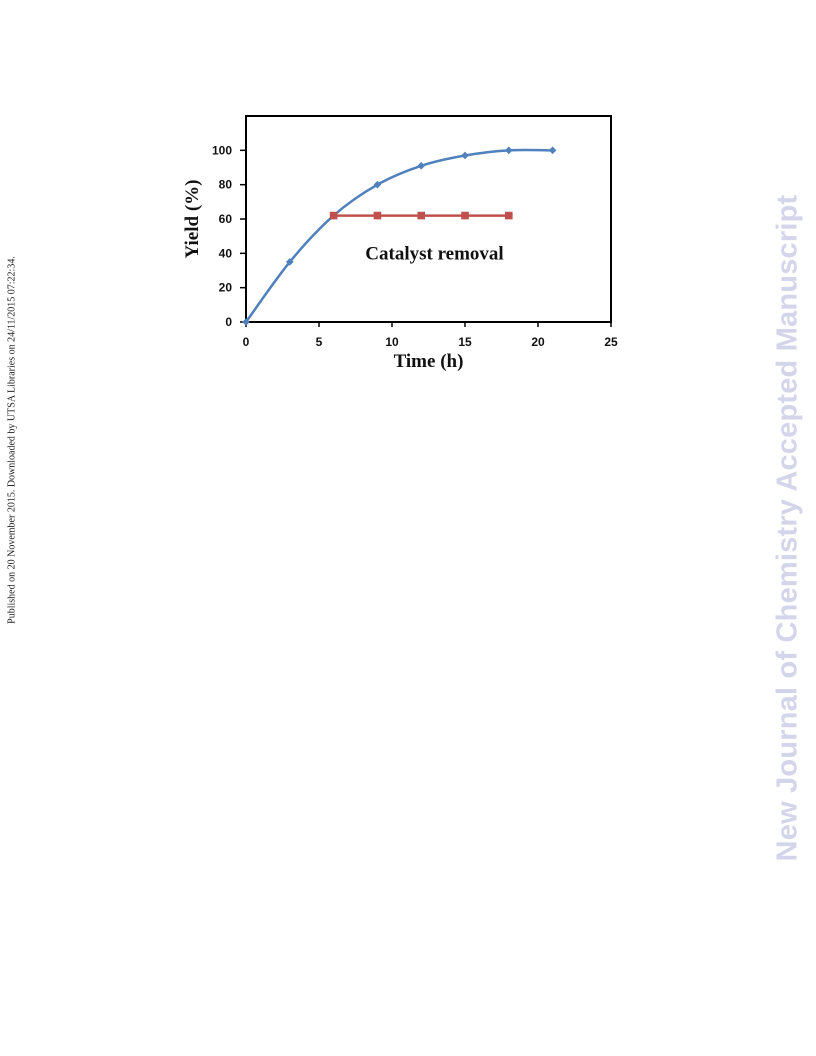 The height and width of the screenshot is (1056, 816). What do you see at coordinates (429, 361) in the screenshot?
I see `x-axis-title: Time (h)` at bounding box center [429, 361].